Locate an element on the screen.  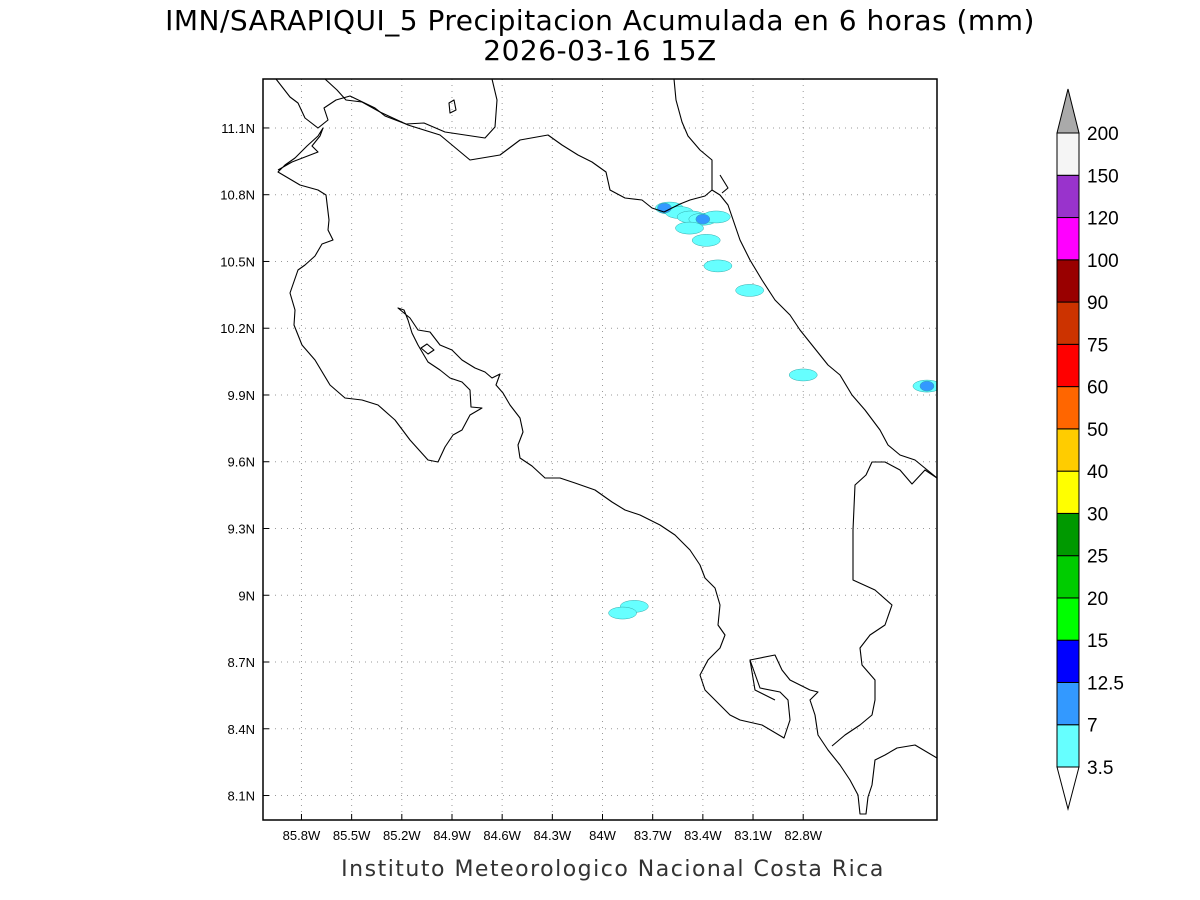
colorbar-label: 100 is located at coordinates (1103, 261).